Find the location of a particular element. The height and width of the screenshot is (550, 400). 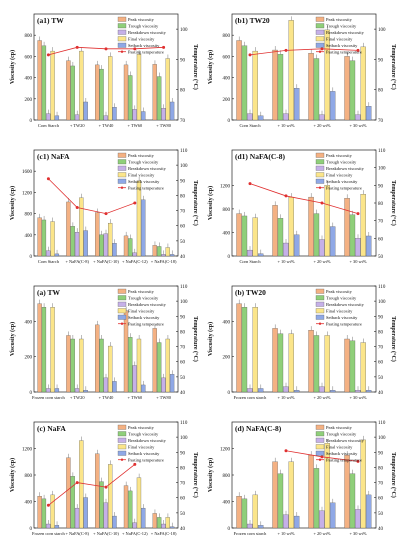

temperature-line is located at coordinates (304, 52).